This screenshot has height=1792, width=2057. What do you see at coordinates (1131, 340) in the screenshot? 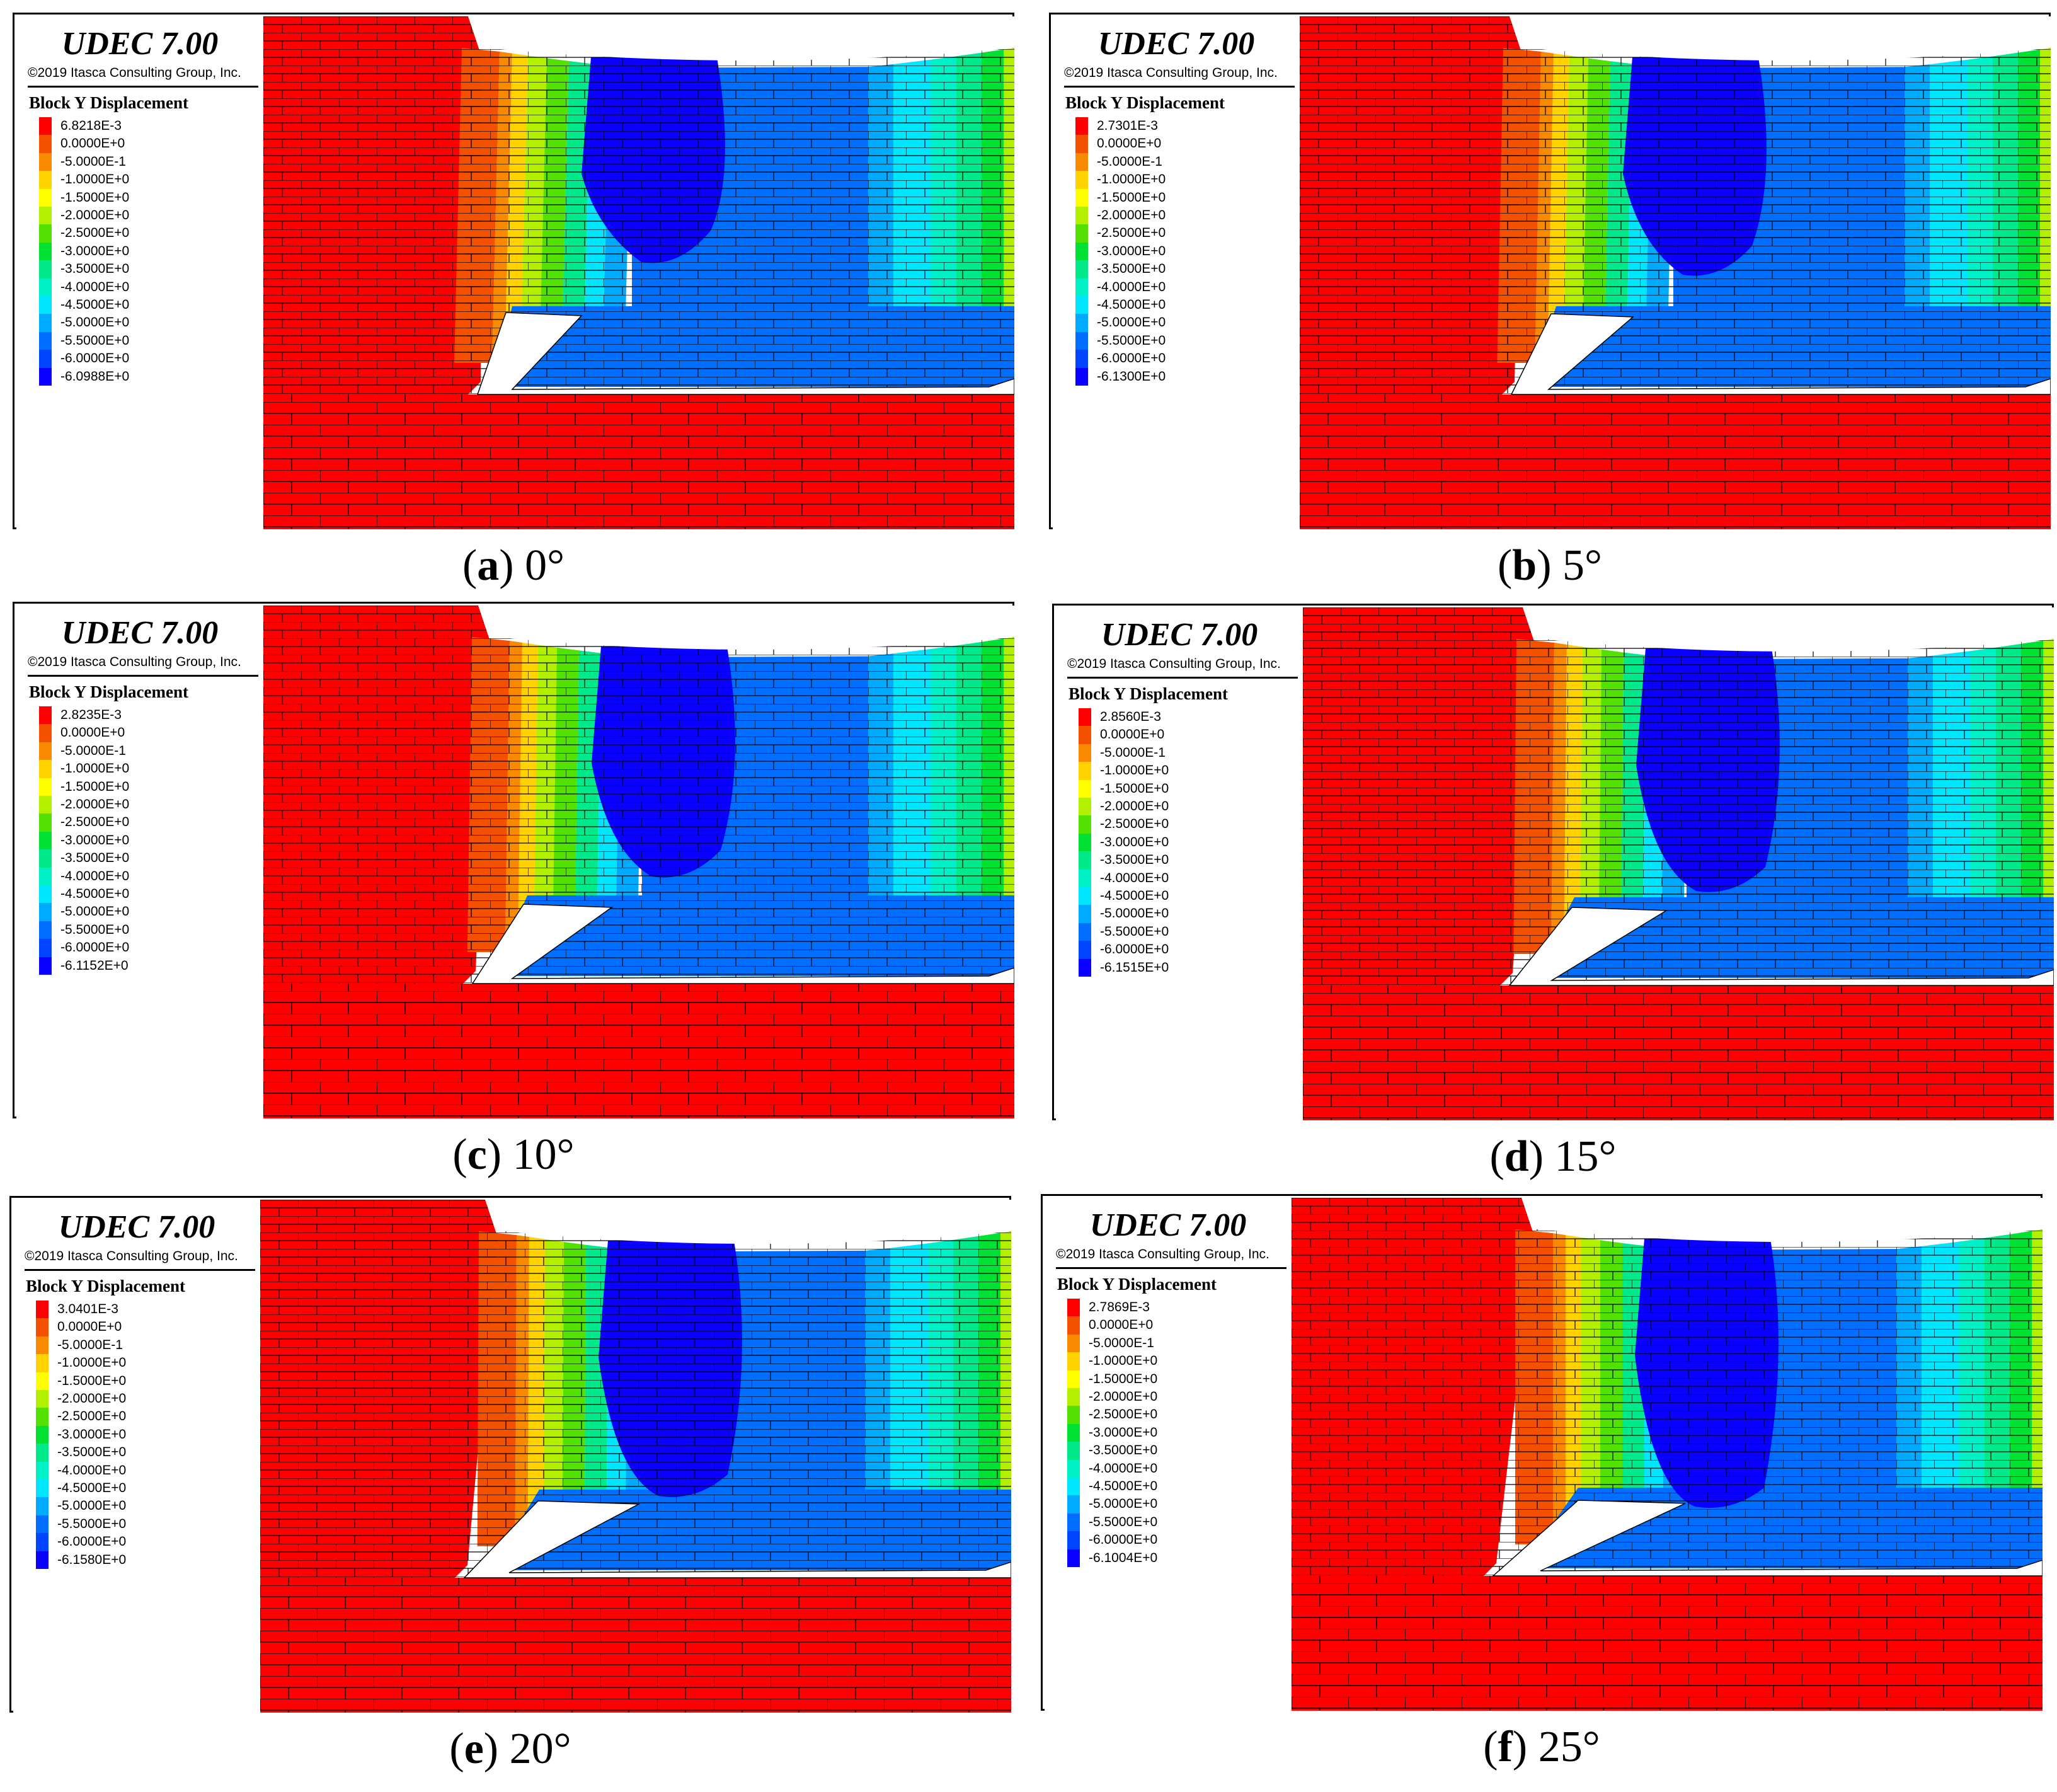
I see `legend-value: -5.5000E+0` at bounding box center [1131, 340].